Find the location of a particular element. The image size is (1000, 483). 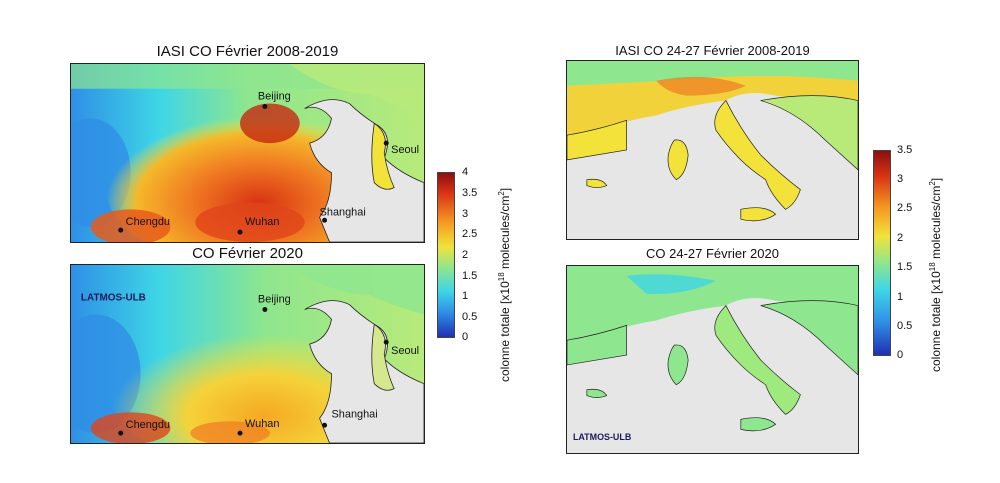

china-cbar-tick: 3 is located at coordinates (465, 214).